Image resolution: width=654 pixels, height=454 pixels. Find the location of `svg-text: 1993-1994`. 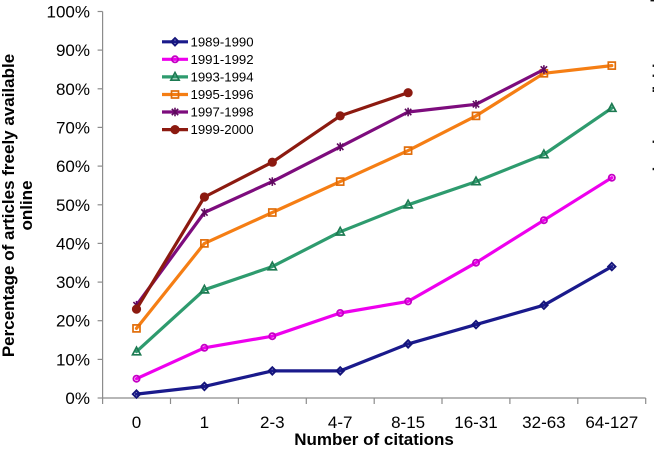

svg-text: 1993-1994 is located at coordinates (222, 77).